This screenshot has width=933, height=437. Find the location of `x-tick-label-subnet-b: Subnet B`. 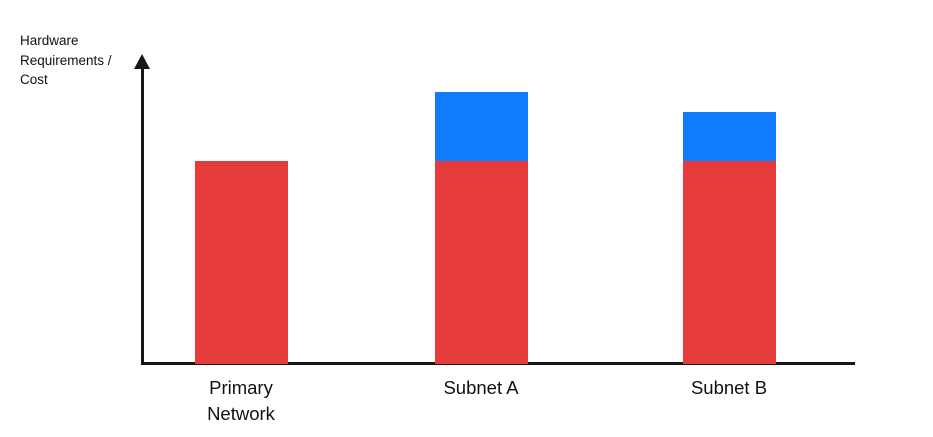

x-tick-label-subnet-b: Subnet B is located at coordinates (729, 387).